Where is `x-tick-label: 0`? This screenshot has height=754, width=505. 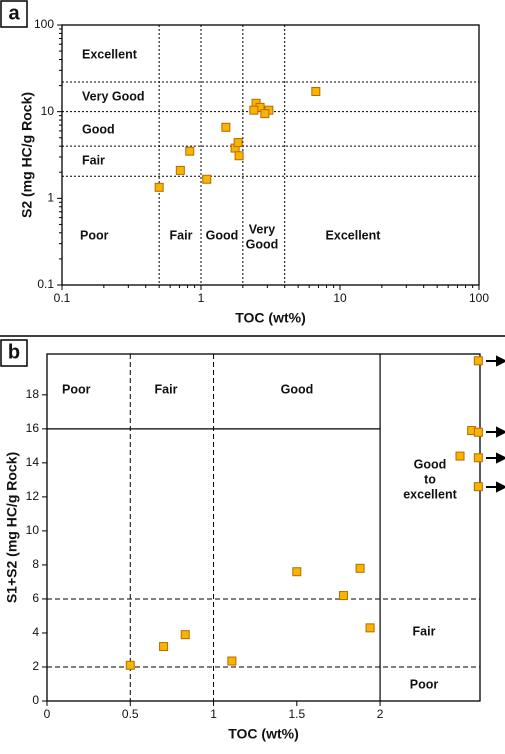
x-tick-label: 0 is located at coordinates (47, 714).